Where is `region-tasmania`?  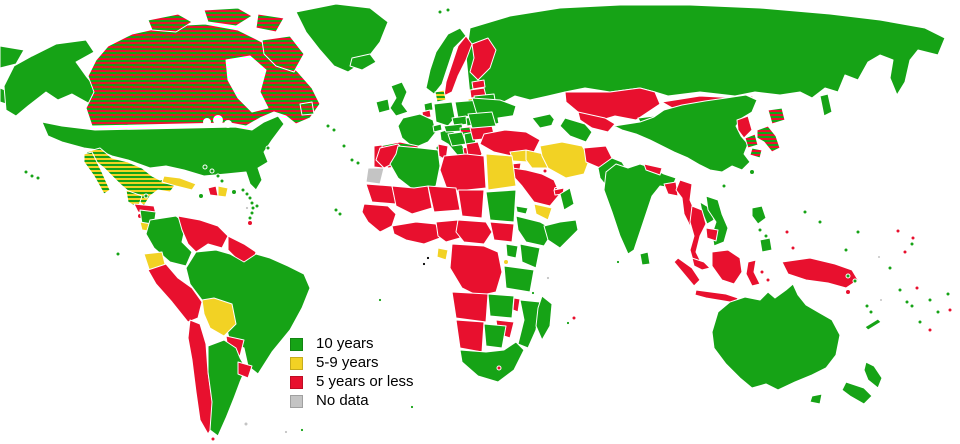
region-tasmania is located at coordinates (816, 399).